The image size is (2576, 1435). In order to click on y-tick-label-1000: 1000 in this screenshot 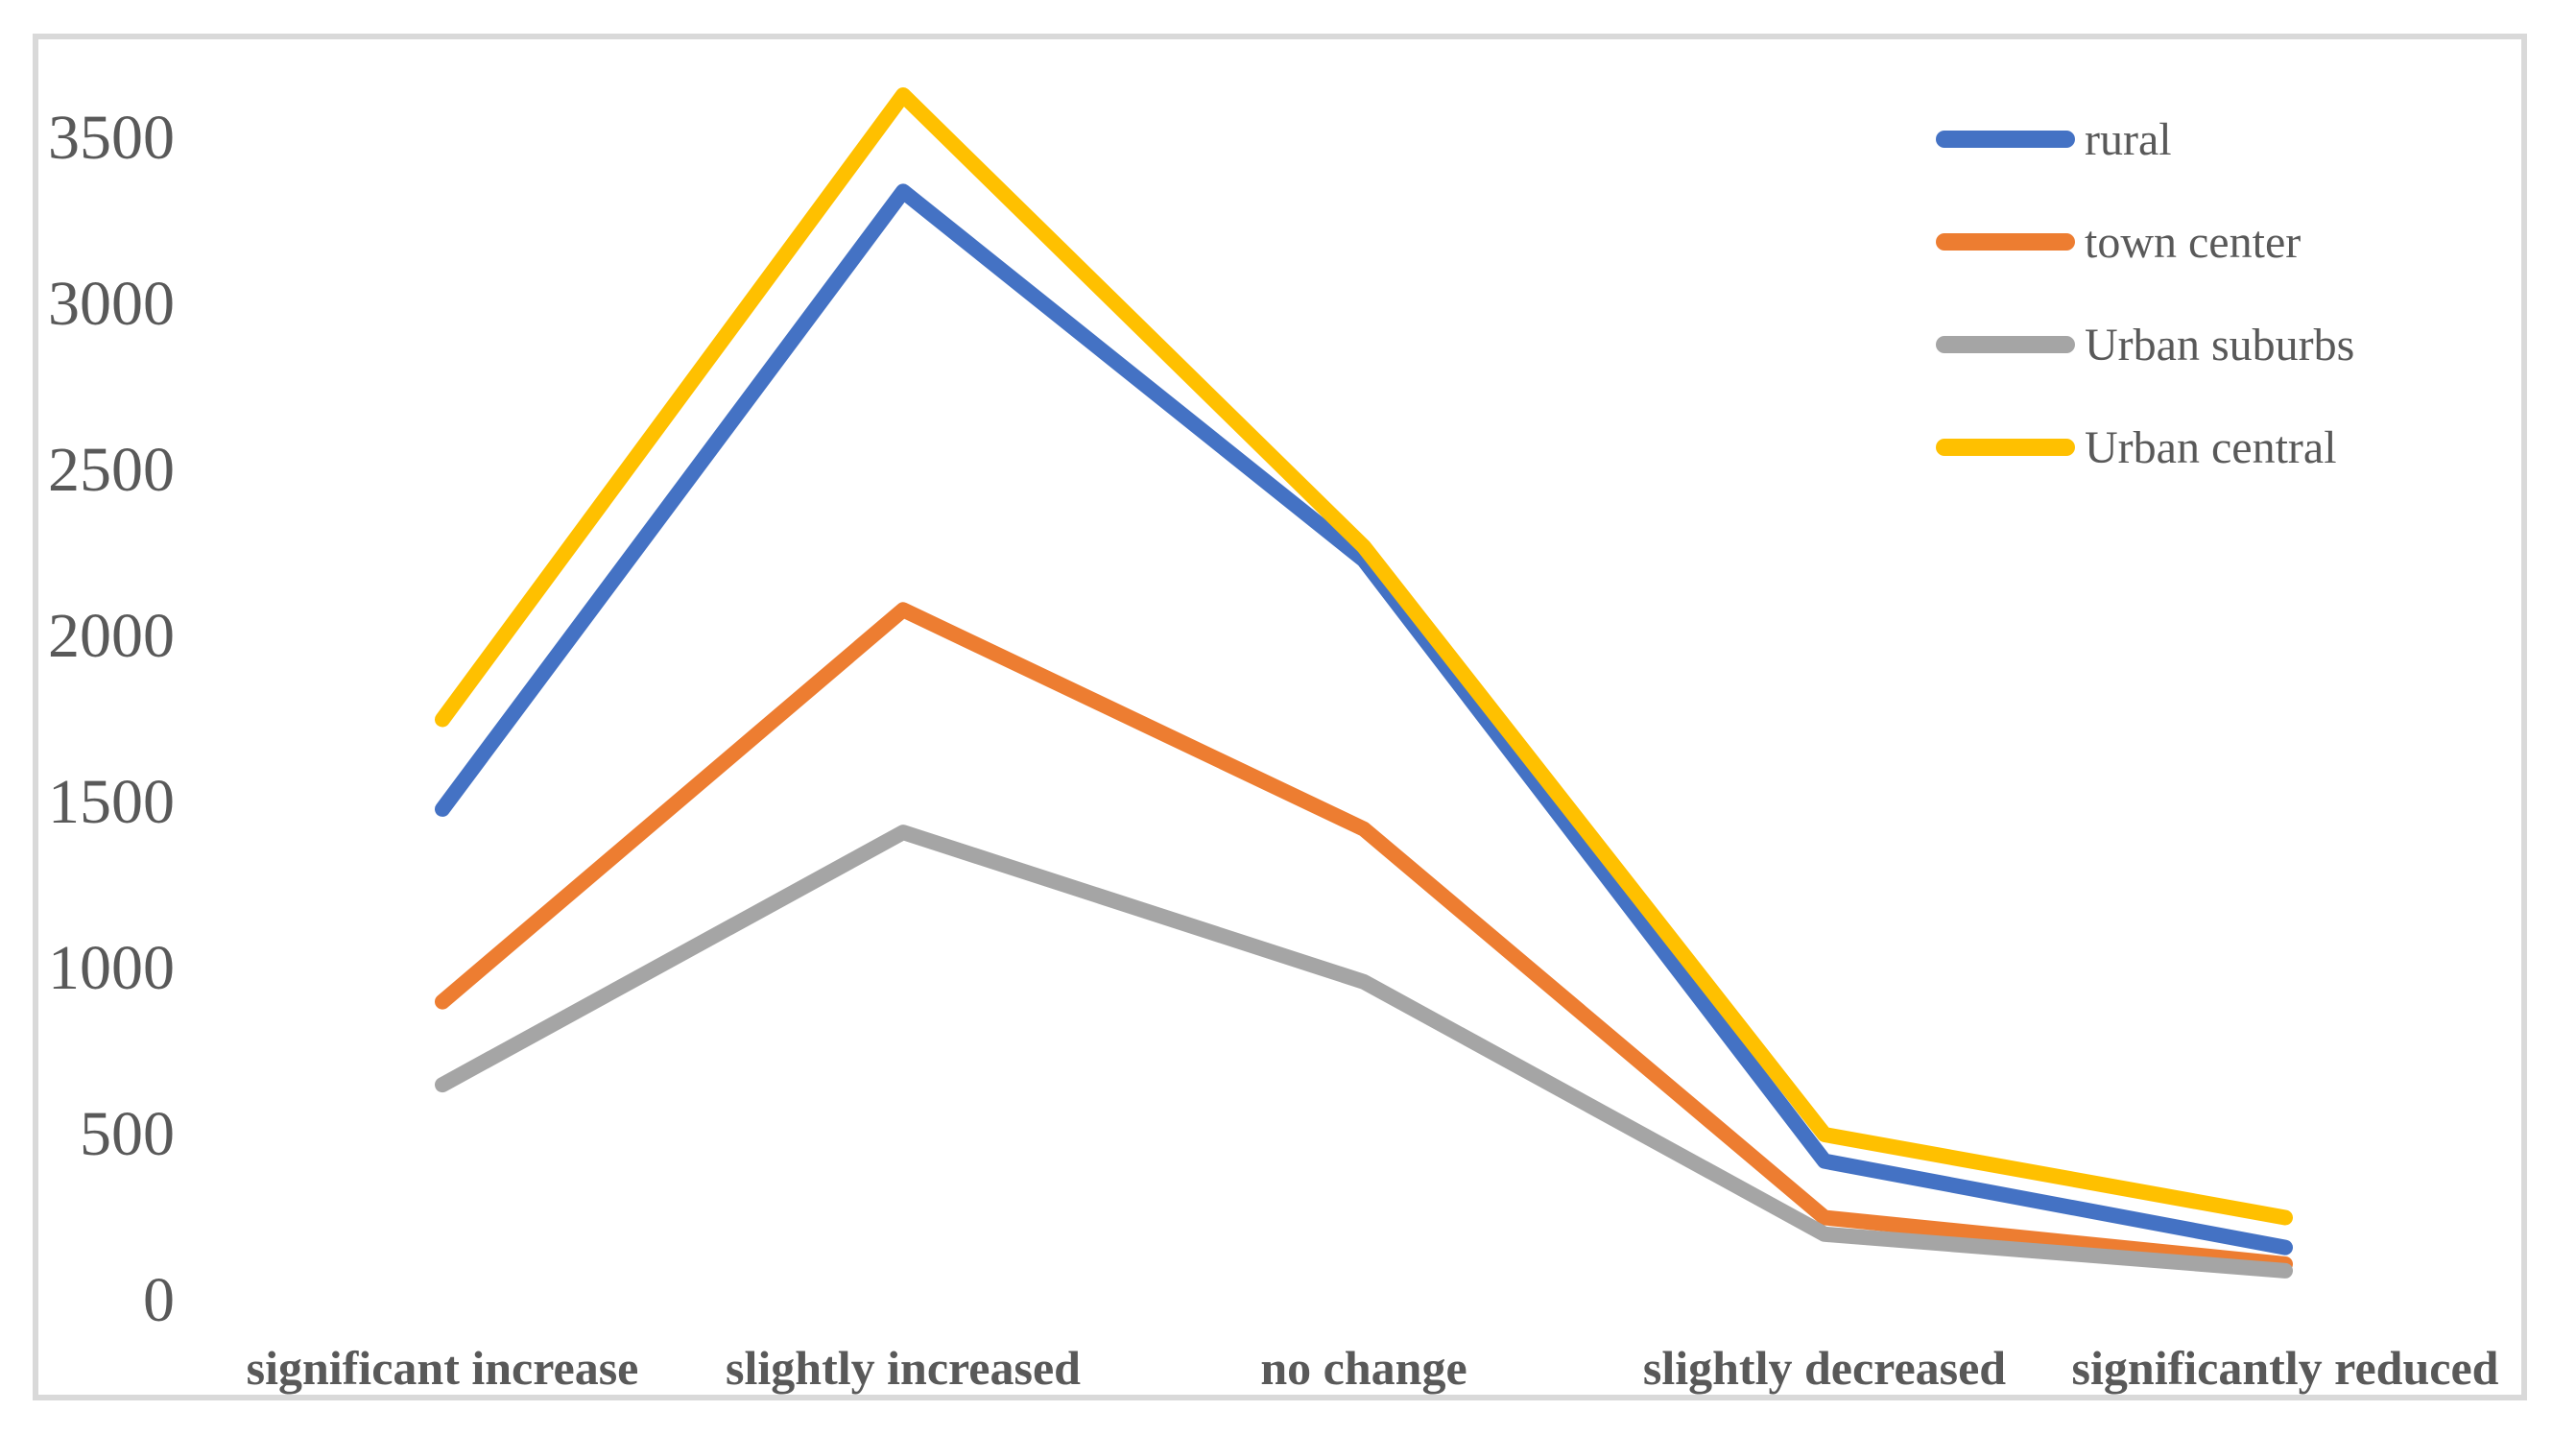, I will do `click(111, 968)`.